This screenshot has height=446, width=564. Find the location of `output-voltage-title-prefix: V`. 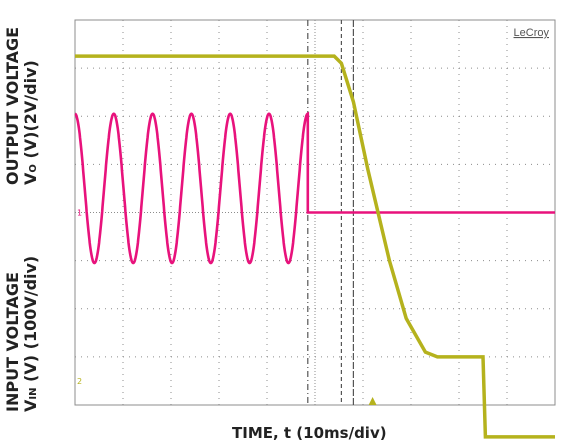

output-voltage-title-prefix: V is located at coordinates (30, 178).